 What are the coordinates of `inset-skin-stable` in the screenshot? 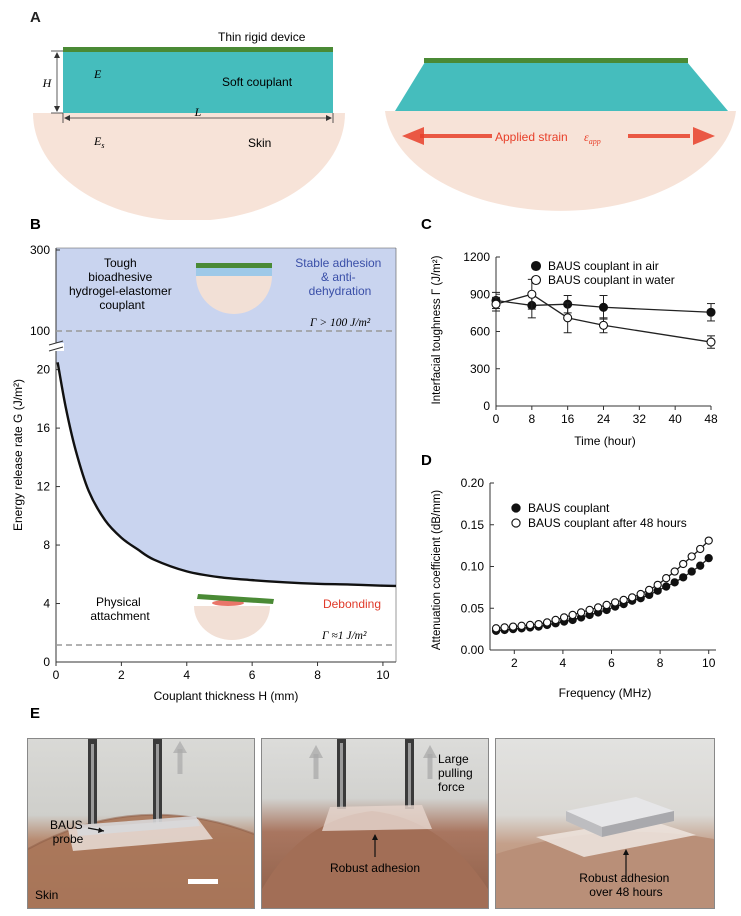 It's located at (234, 295).